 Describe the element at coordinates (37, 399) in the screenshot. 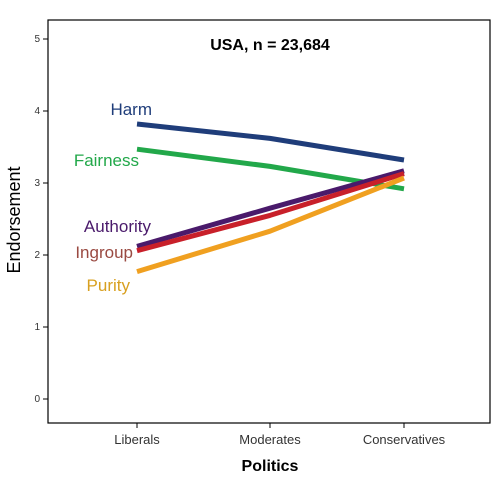

I see `y-tick-label: 0` at that location.